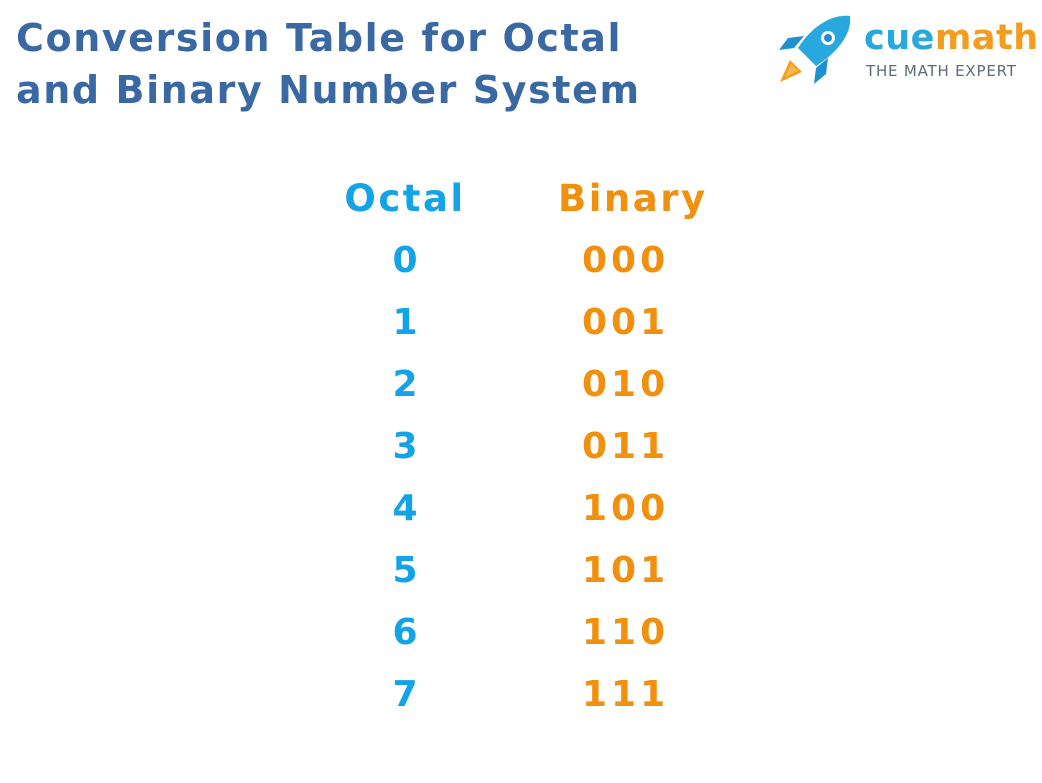 This screenshot has height=783, width=1042. Describe the element at coordinates (405, 198) in the screenshot. I see `octal-column-header: Octal` at that location.